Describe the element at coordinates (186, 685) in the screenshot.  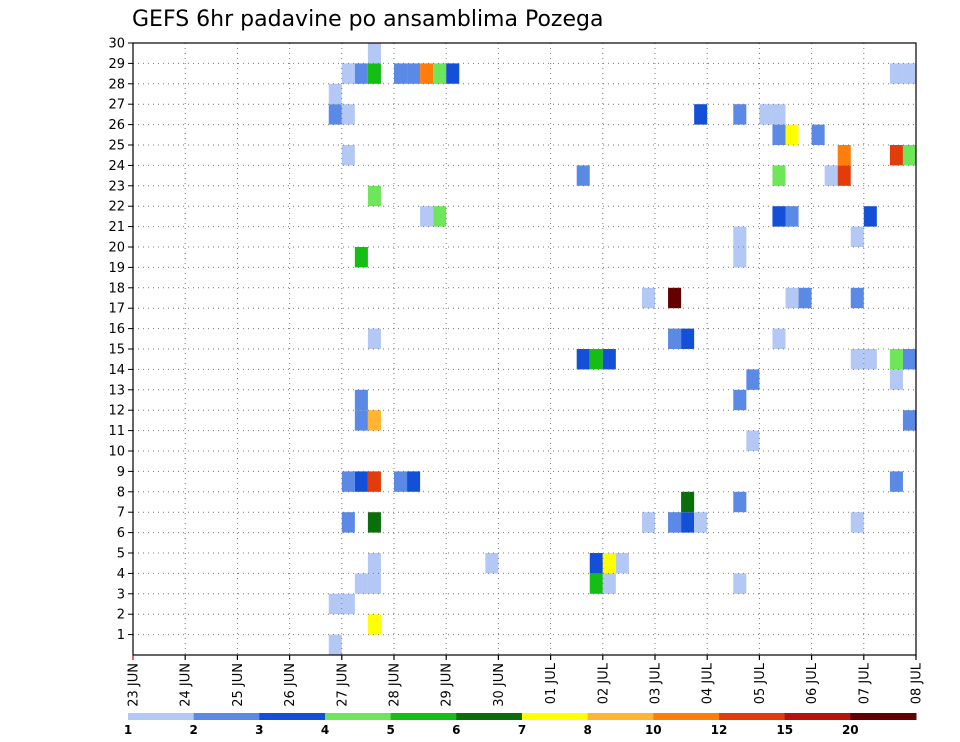
I see `x-tick-label: 24 JUN` at that location.